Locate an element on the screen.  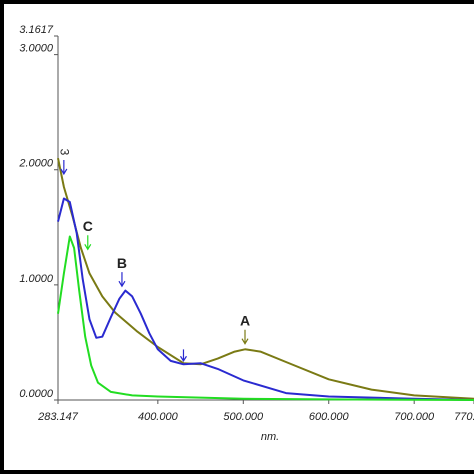
y-tick-label: 0.0000 is located at coordinates (36, 394).